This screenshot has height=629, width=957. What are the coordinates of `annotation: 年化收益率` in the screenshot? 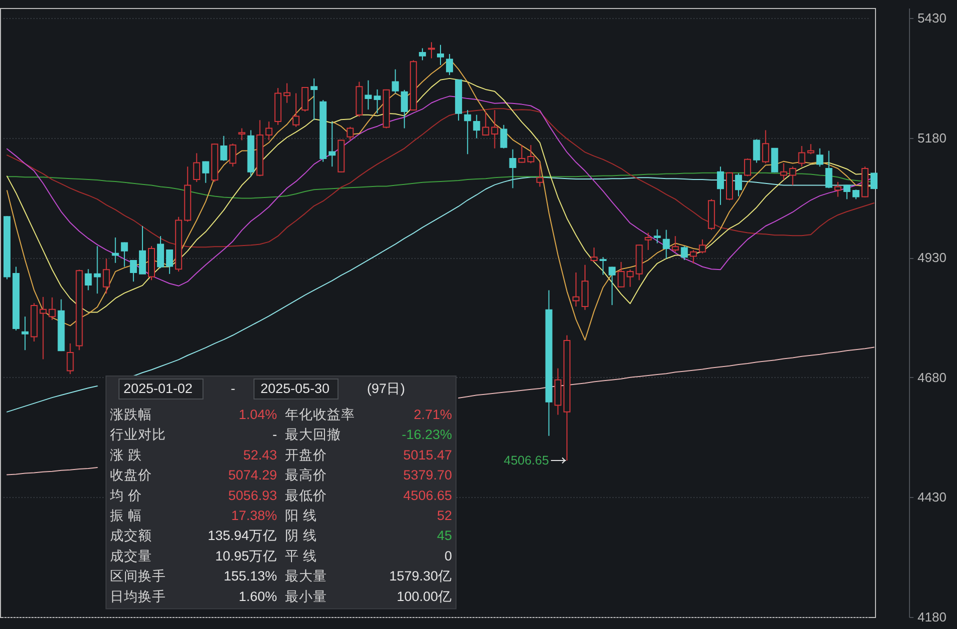 It's located at (320, 414).